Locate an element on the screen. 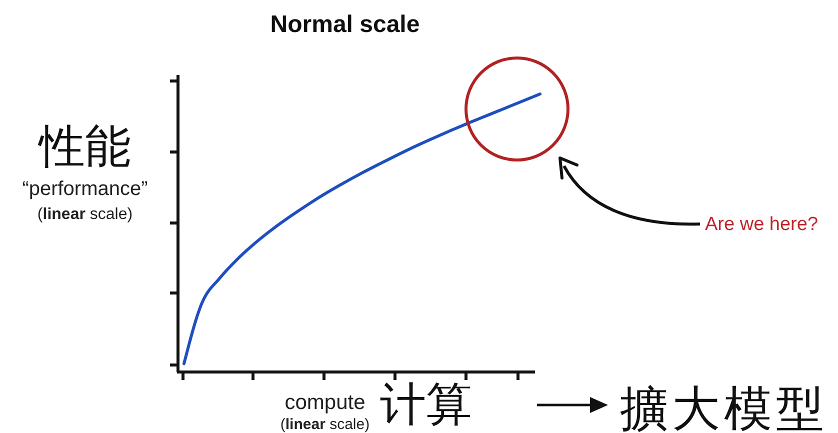 This screenshot has width=838, height=433. chart-title: Normal scale is located at coordinates (345, 24).